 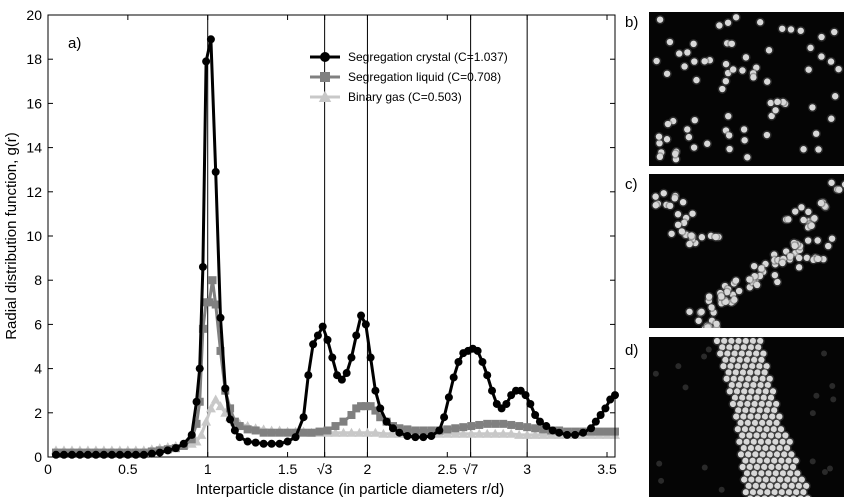 What do you see at coordinates (288, 469) in the screenshot?
I see `x-tick-label: 1.5` at bounding box center [288, 469].